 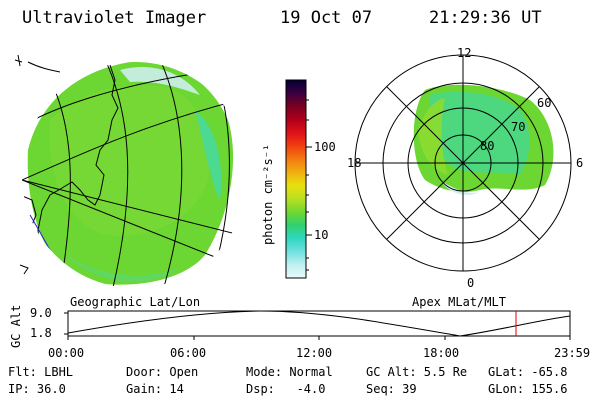 I want to click on altitude-x-ticks, so click(x=317, y=326).